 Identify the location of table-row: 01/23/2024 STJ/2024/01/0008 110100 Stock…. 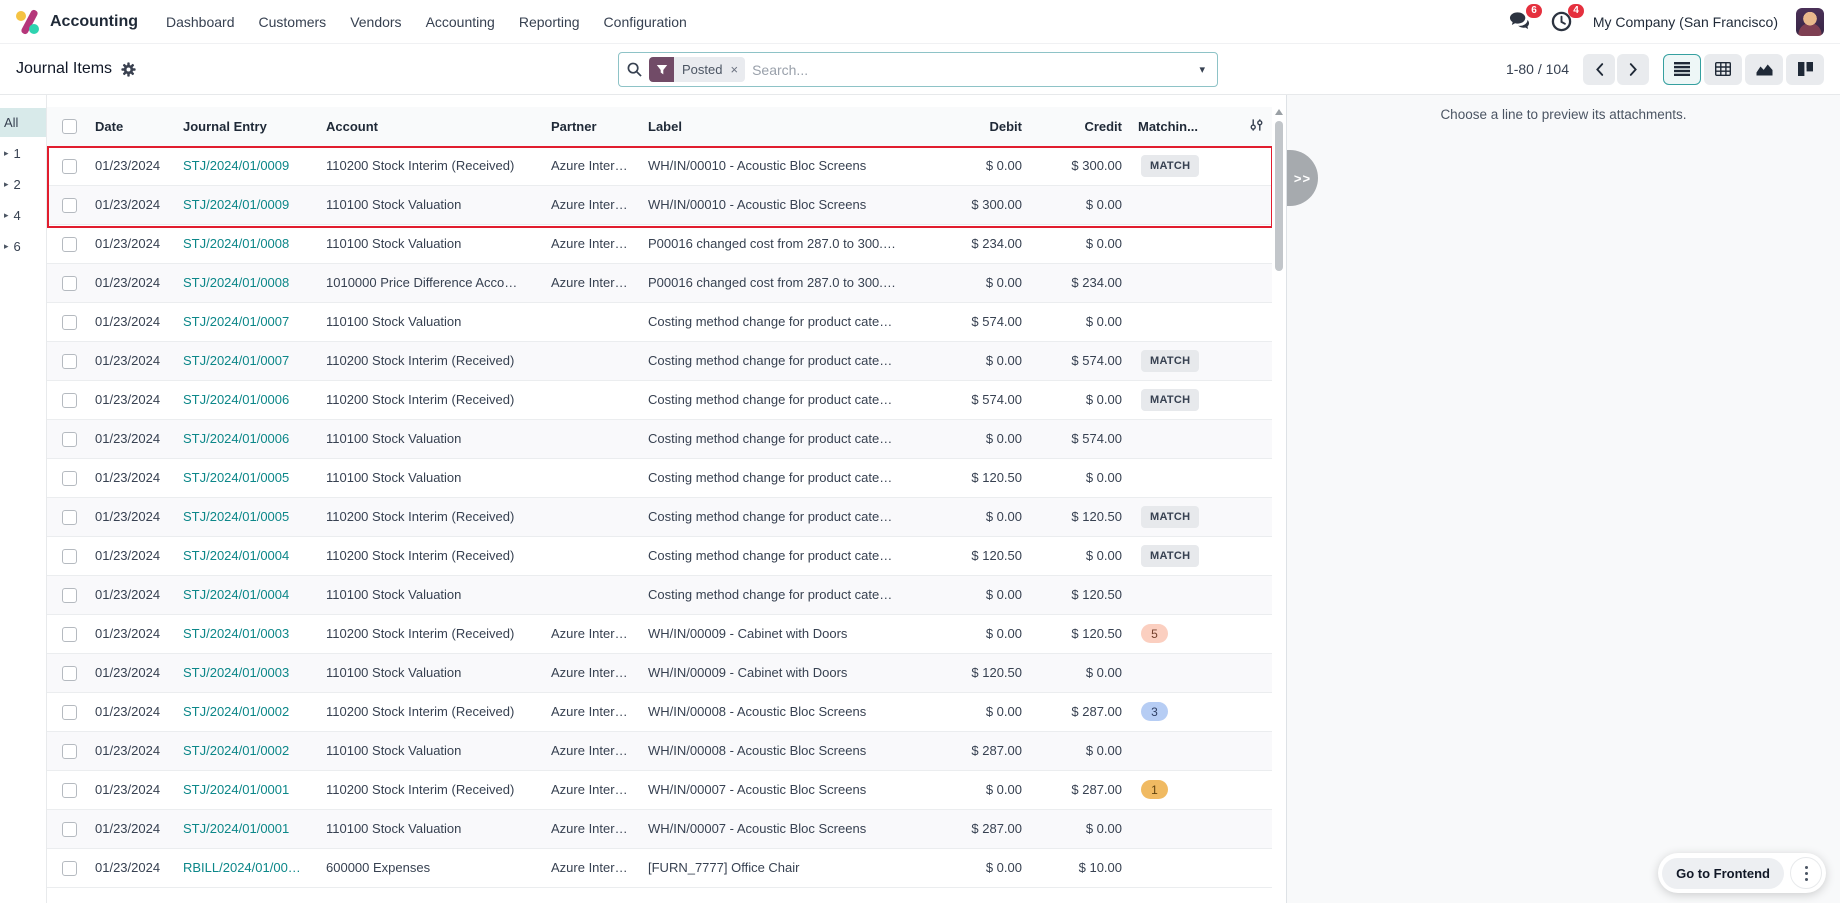
(660, 244).